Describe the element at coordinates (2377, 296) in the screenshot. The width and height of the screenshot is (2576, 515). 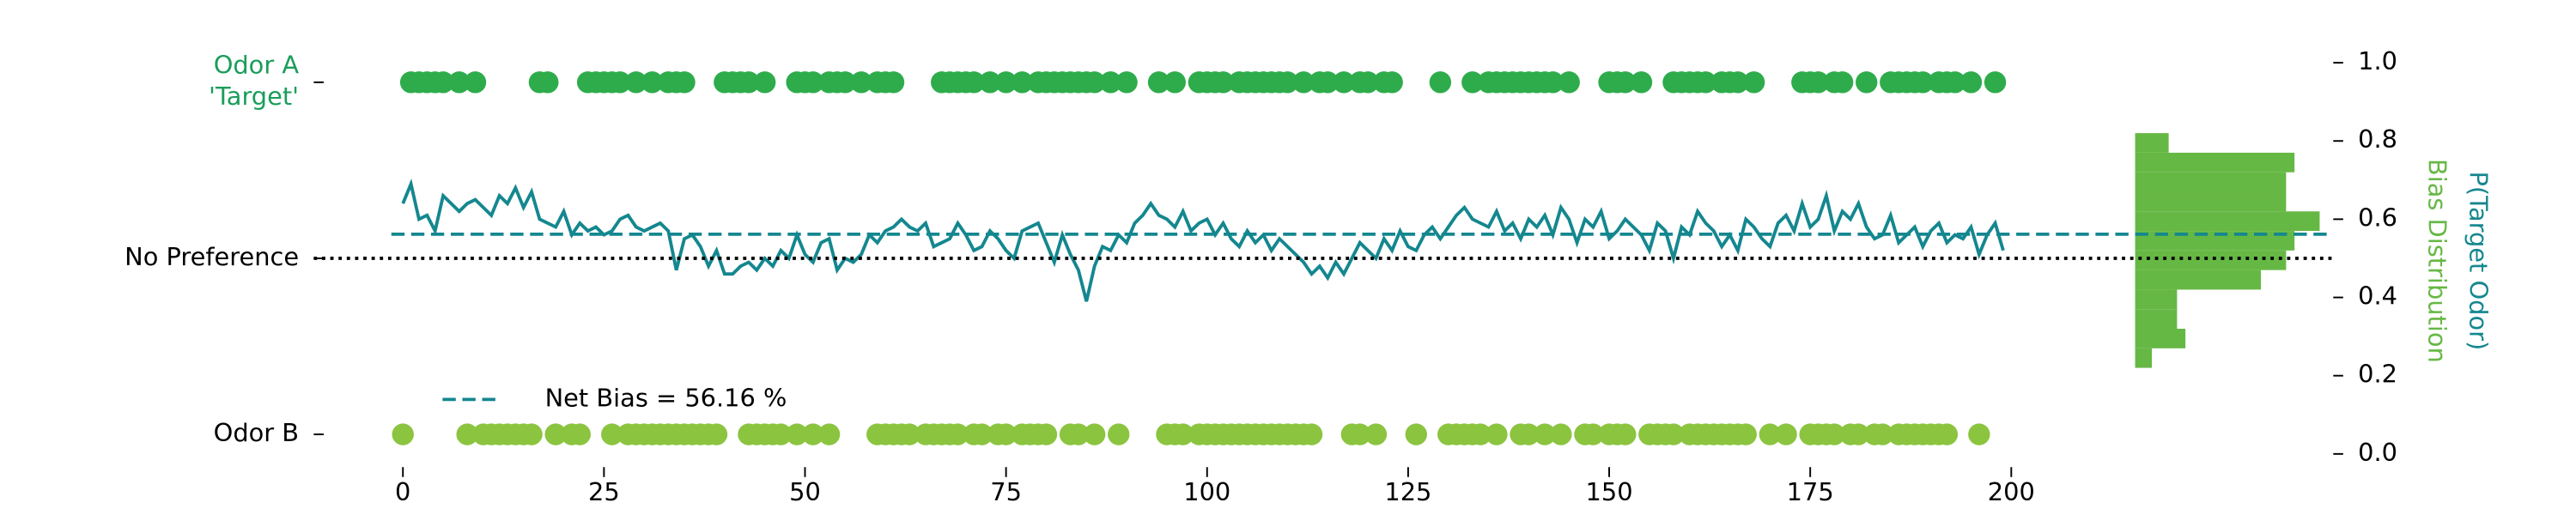
I see `y2-tick-label: 0.4` at that location.